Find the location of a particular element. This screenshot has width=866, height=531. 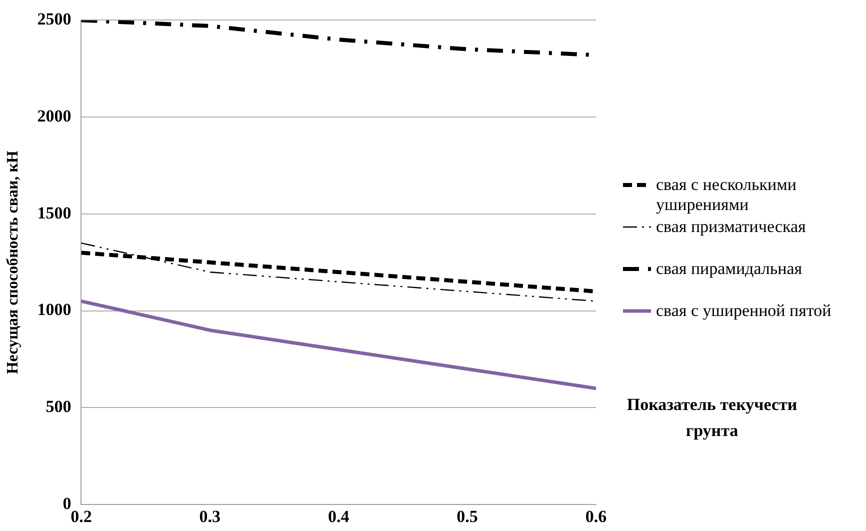

legend-label: свая с уширенной пятой is located at coordinates (744, 311).